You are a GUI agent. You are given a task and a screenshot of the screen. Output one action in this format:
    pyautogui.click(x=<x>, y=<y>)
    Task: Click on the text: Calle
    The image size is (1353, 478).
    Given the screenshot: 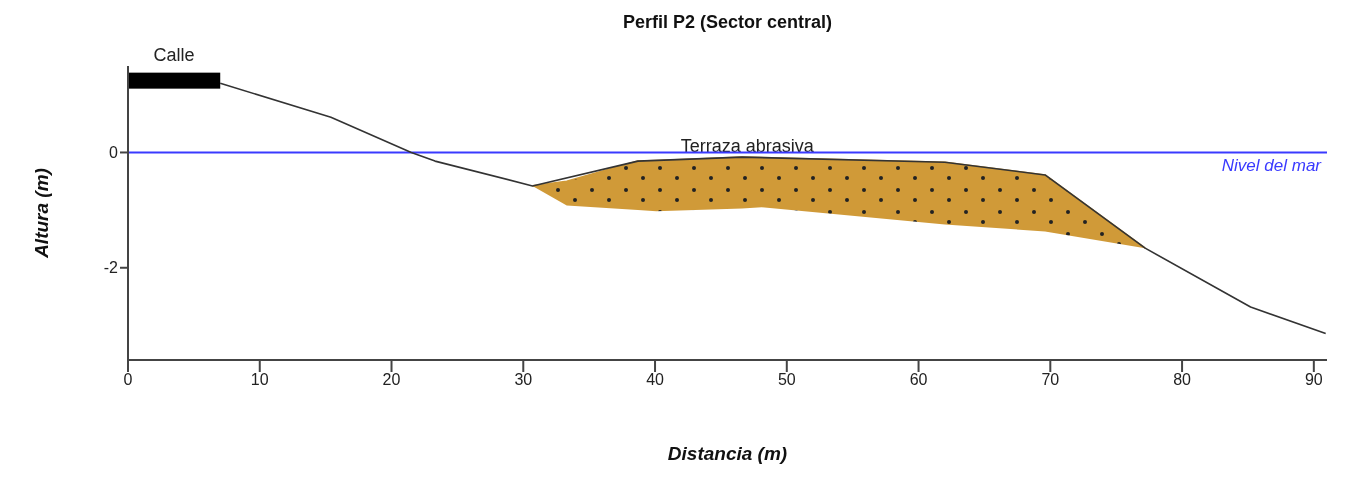 What is the action you would take?
    pyautogui.click(x=174, y=54)
    